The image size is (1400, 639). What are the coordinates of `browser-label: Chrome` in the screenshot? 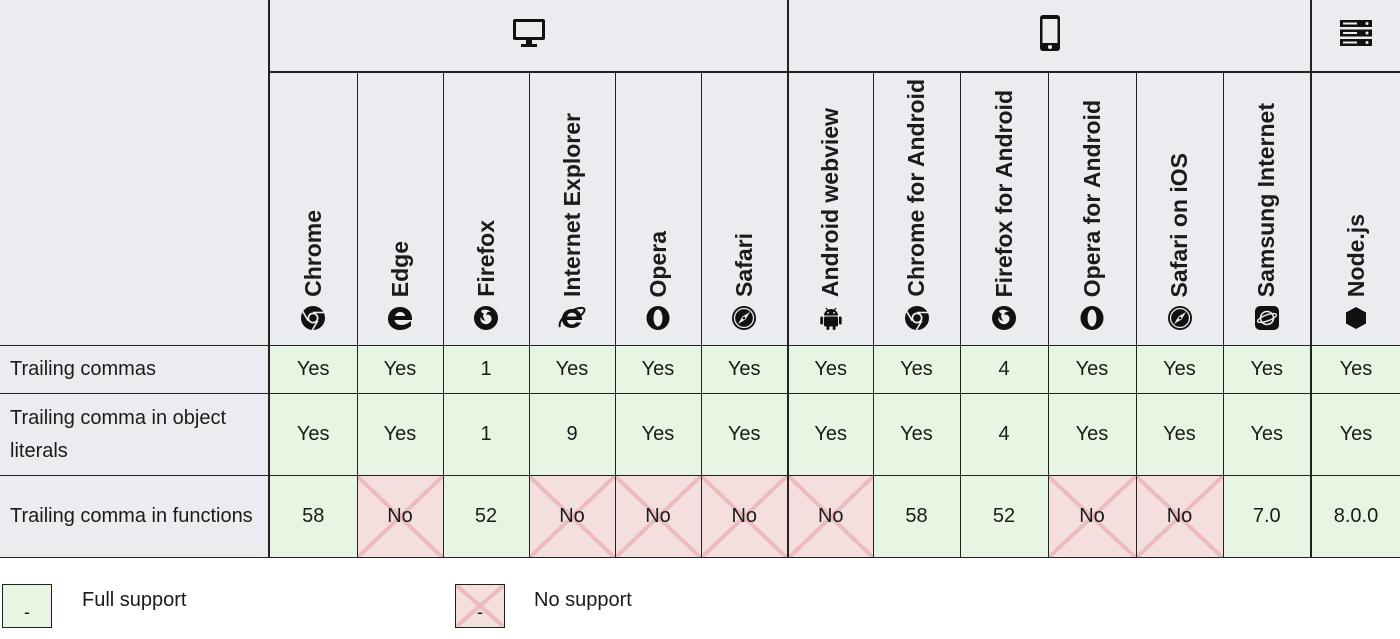 It's located at (312, 253).